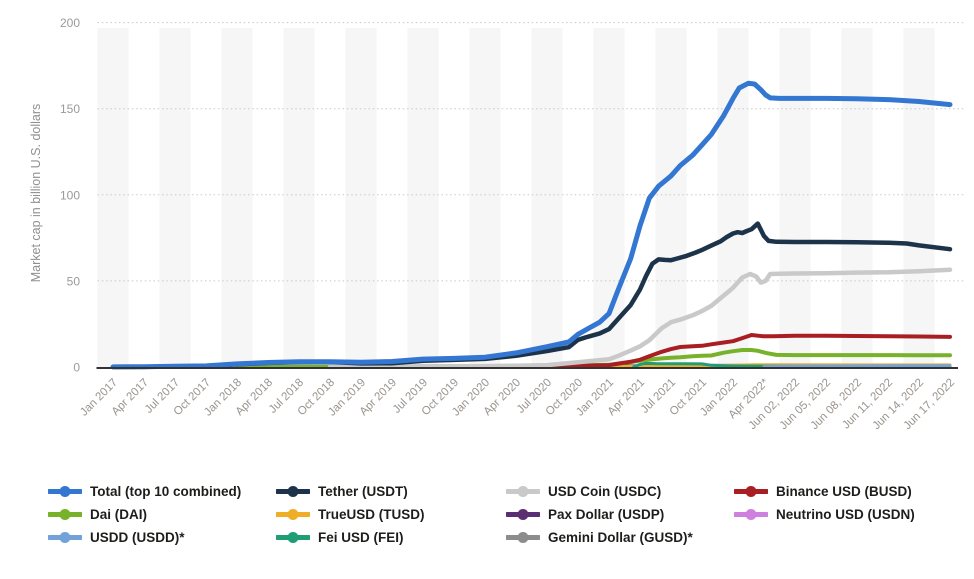 The width and height of the screenshot is (974, 579). I want to click on legend-item-gusd: Gemini Dollar (GUSD)*, so click(620, 537).